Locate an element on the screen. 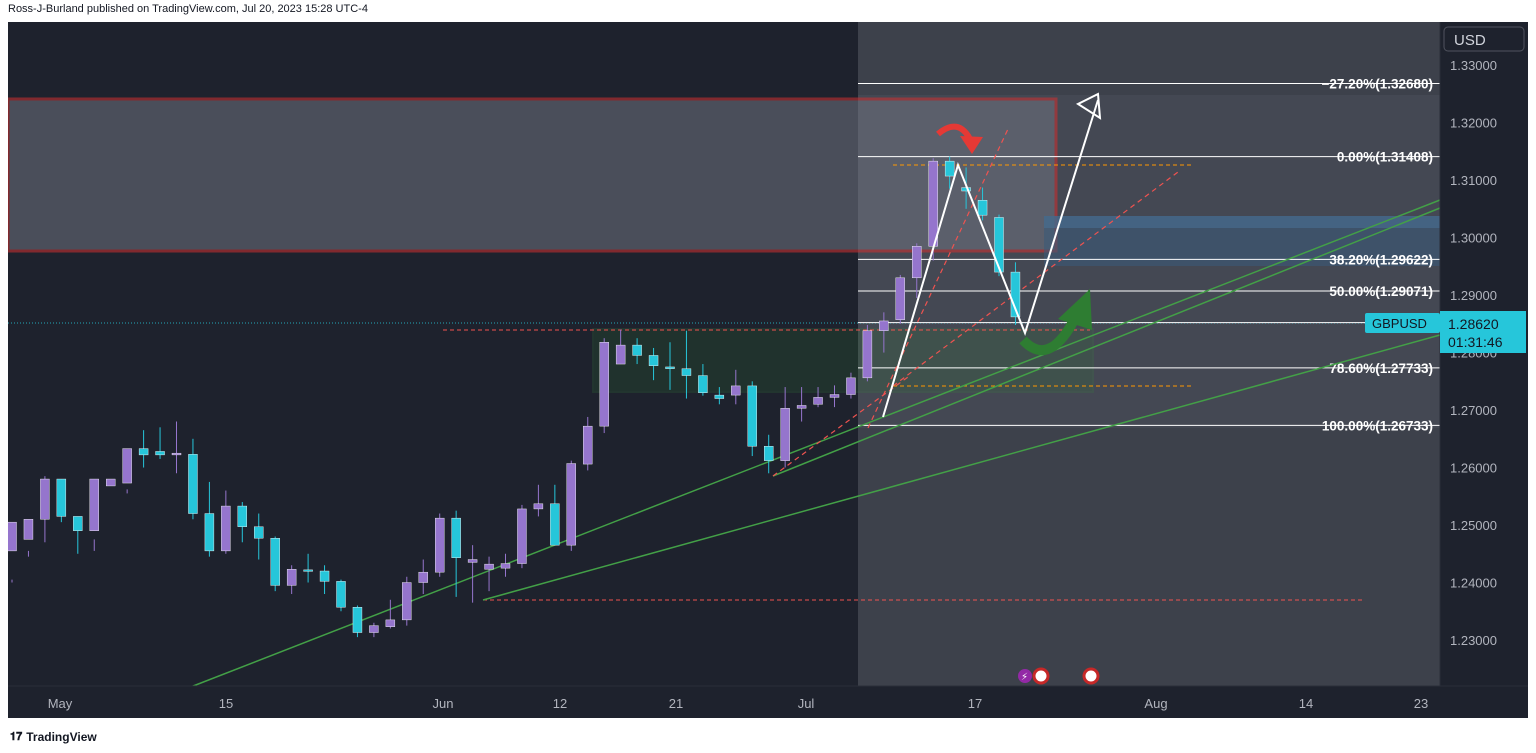 The width and height of the screenshot is (1536, 753). us-flag-event-icon is located at coordinates (1091, 676).